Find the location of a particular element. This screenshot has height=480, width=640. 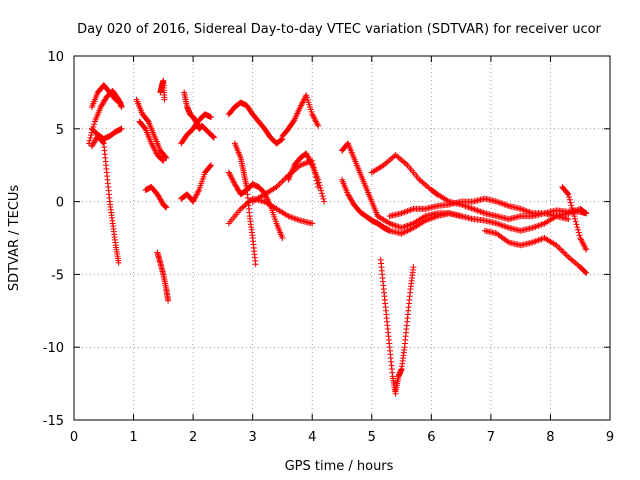

y-tick-label: 0 is located at coordinates (60, 203).